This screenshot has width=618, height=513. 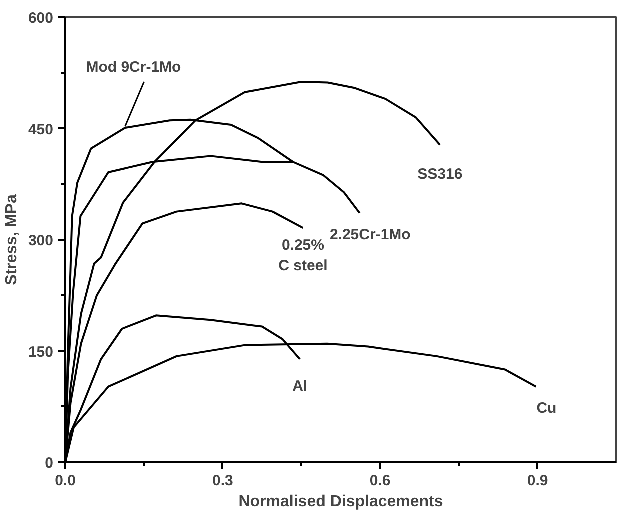 What do you see at coordinates (440, 174) in the screenshot?
I see `series-label: SS316` at bounding box center [440, 174].